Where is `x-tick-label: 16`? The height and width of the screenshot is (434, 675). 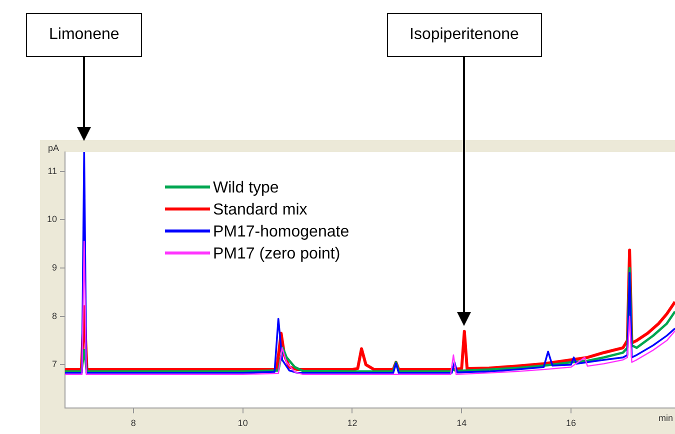 x-tick-label: 16 is located at coordinates (571, 423).